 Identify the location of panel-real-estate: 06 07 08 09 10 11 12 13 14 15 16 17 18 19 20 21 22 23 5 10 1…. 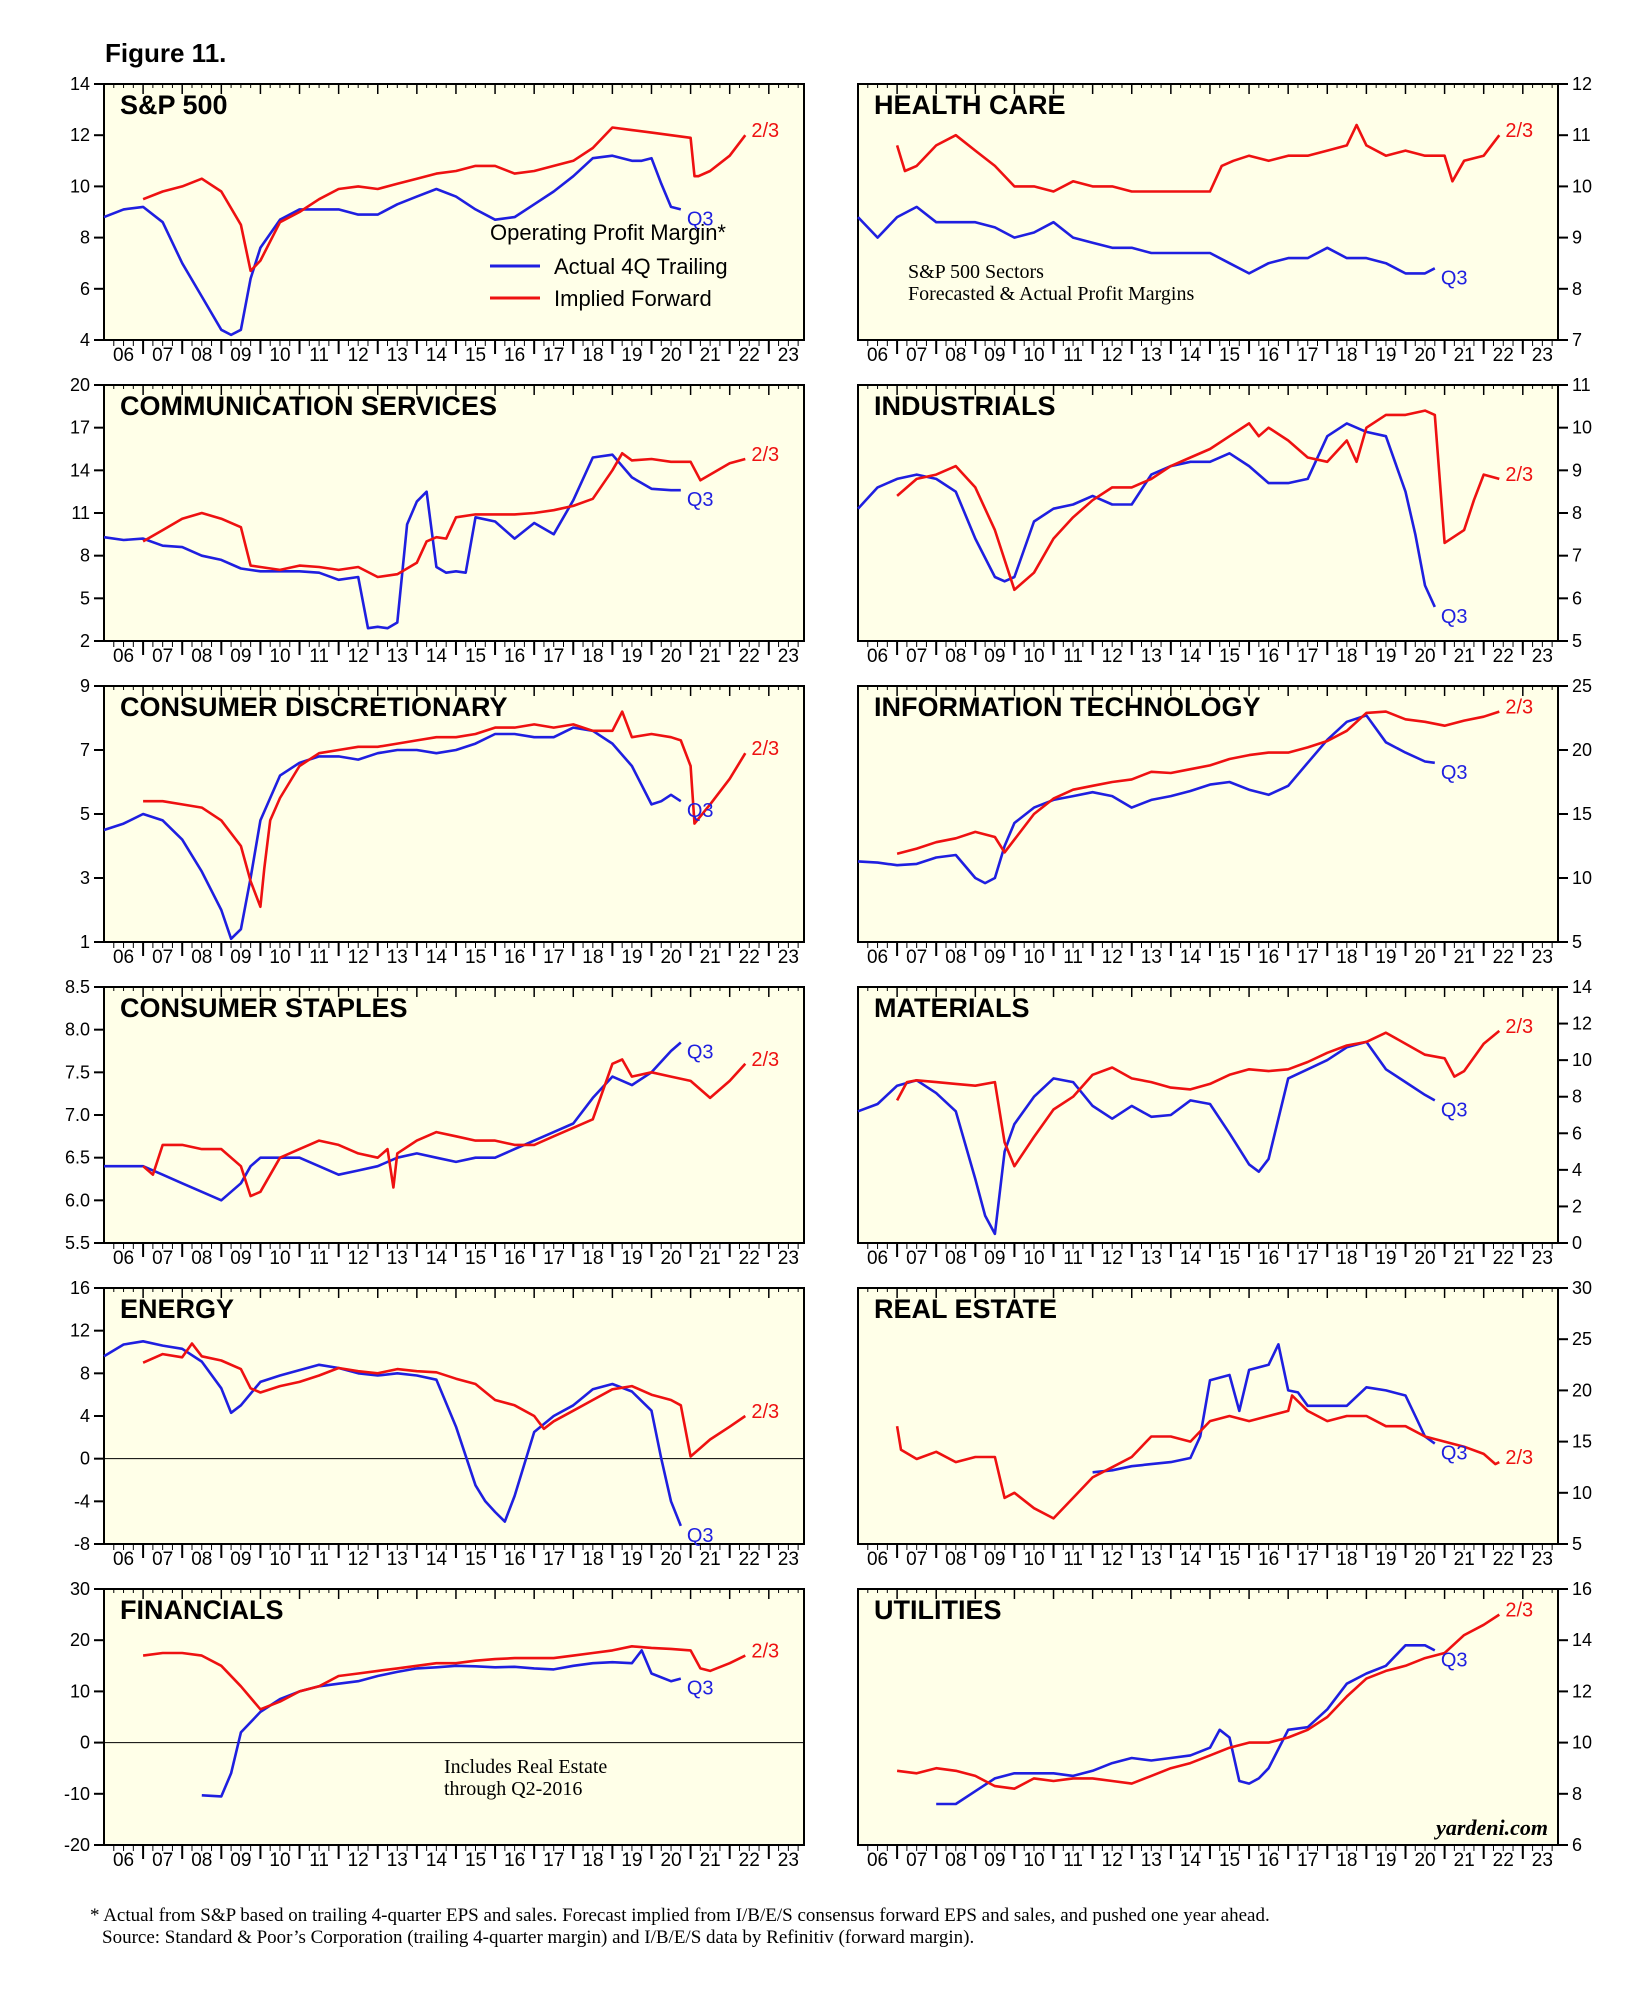
(1224, 1424).